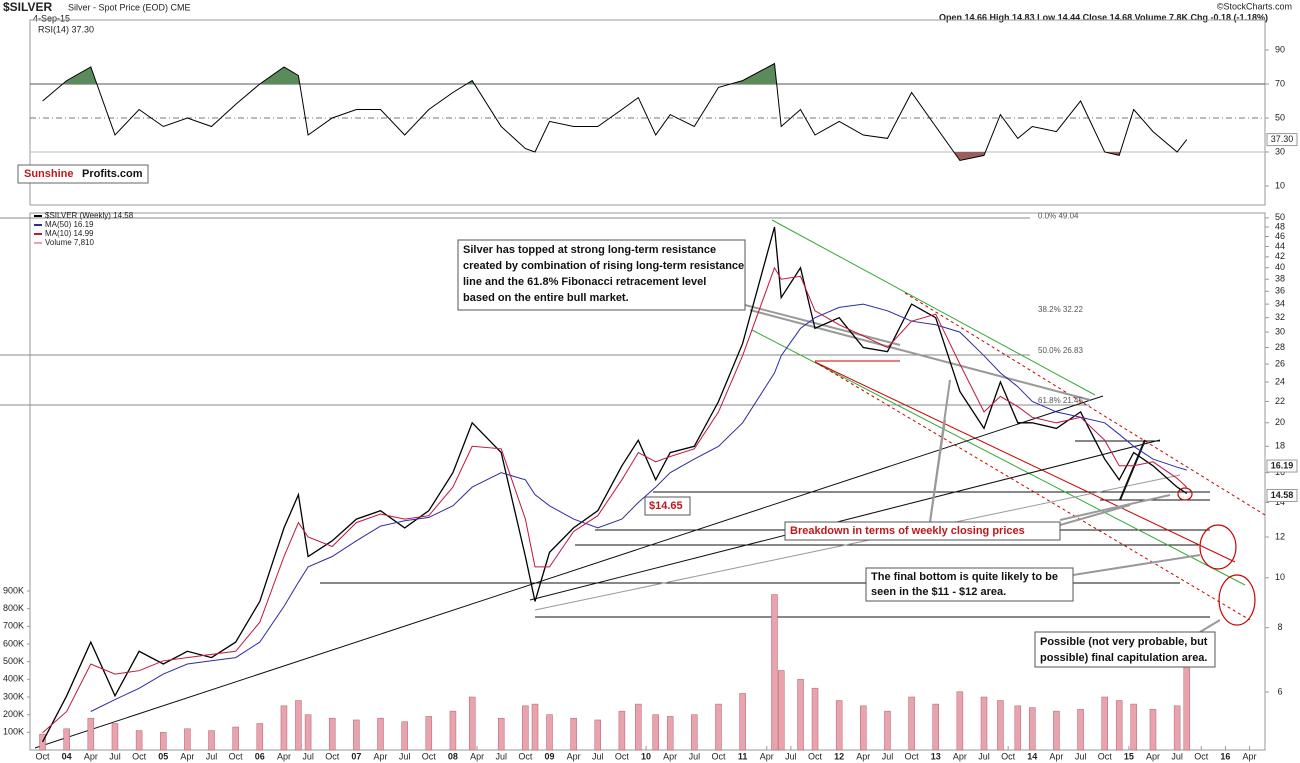  I want to click on fib-label: 0.0% 49.04, so click(1058, 215).